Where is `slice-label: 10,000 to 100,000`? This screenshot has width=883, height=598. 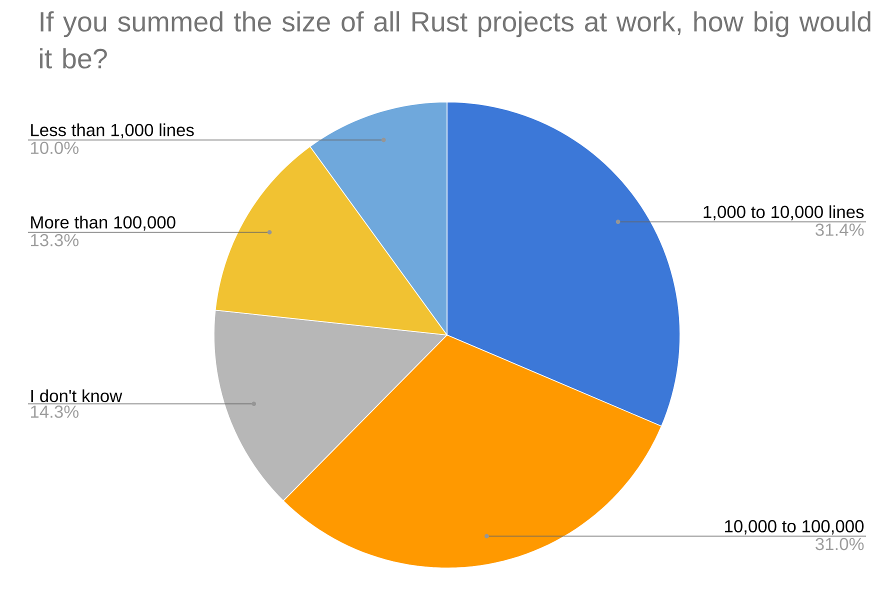 slice-label: 10,000 to 100,000 is located at coordinates (794, 527).